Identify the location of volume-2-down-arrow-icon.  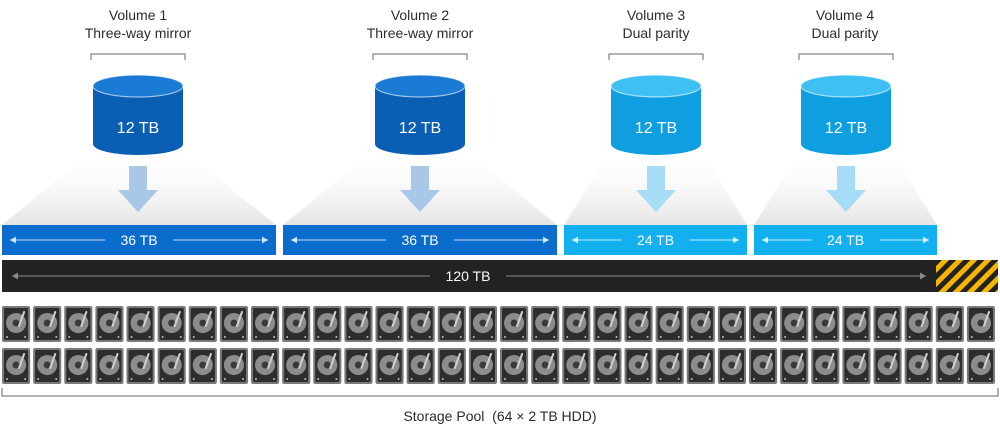
(420, 189).